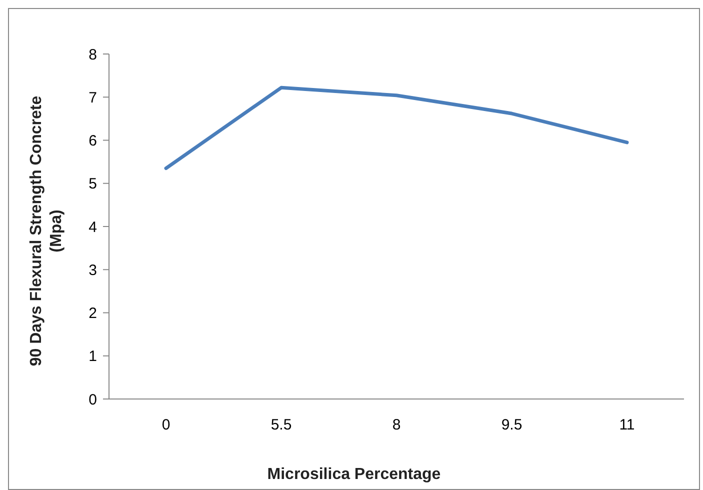 The image size is (703, 490). I want to click on x-axis-title: Microsilica Percentage, so click(354, 475).